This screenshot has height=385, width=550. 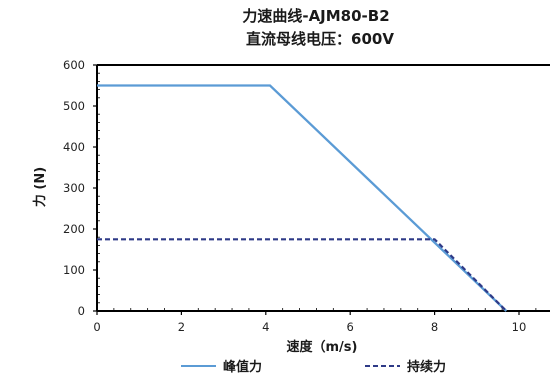 What do you see at coordinates (96, 327) in the screenshot?
I see `x-tick-label: 0` at bounding box center [96, 327].